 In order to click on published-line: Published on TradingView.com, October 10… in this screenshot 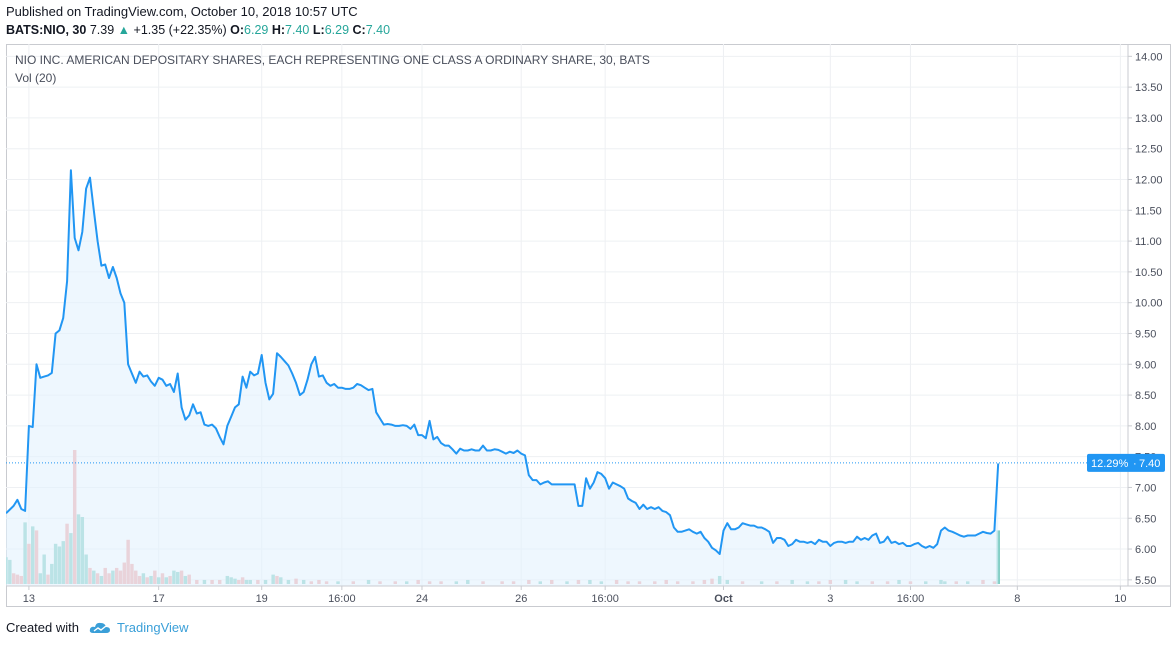, I will do `click(182, 11)`.